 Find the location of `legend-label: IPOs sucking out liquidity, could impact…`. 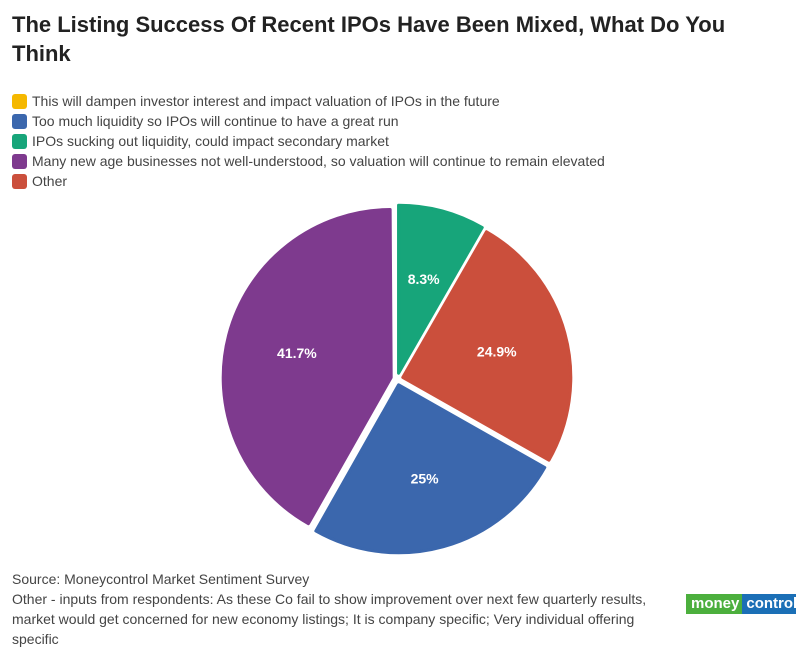

legend-label: IPOs sucking out liquidity, could impact… is located at coordinates (210, 141).